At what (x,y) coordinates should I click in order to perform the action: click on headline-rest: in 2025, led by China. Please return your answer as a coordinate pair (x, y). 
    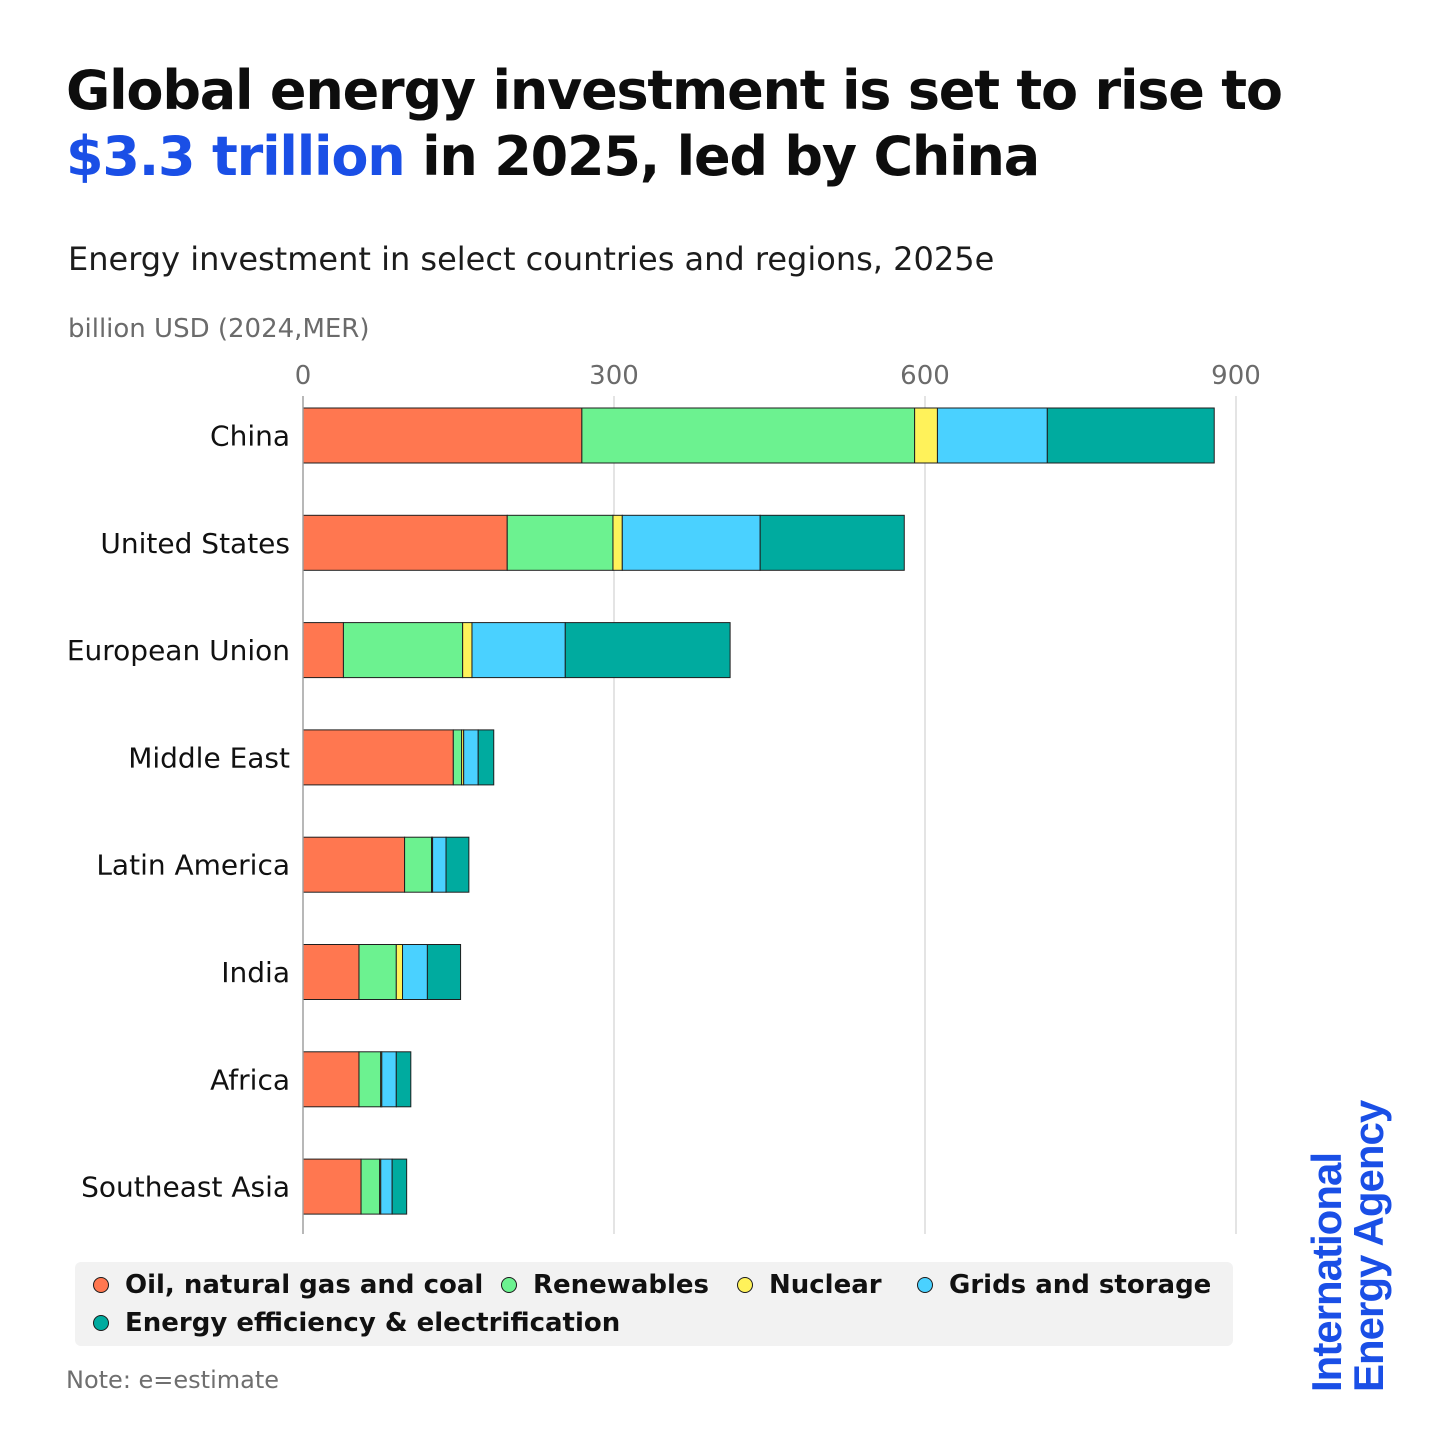
    Looking at the image, I should click on (722, 156).